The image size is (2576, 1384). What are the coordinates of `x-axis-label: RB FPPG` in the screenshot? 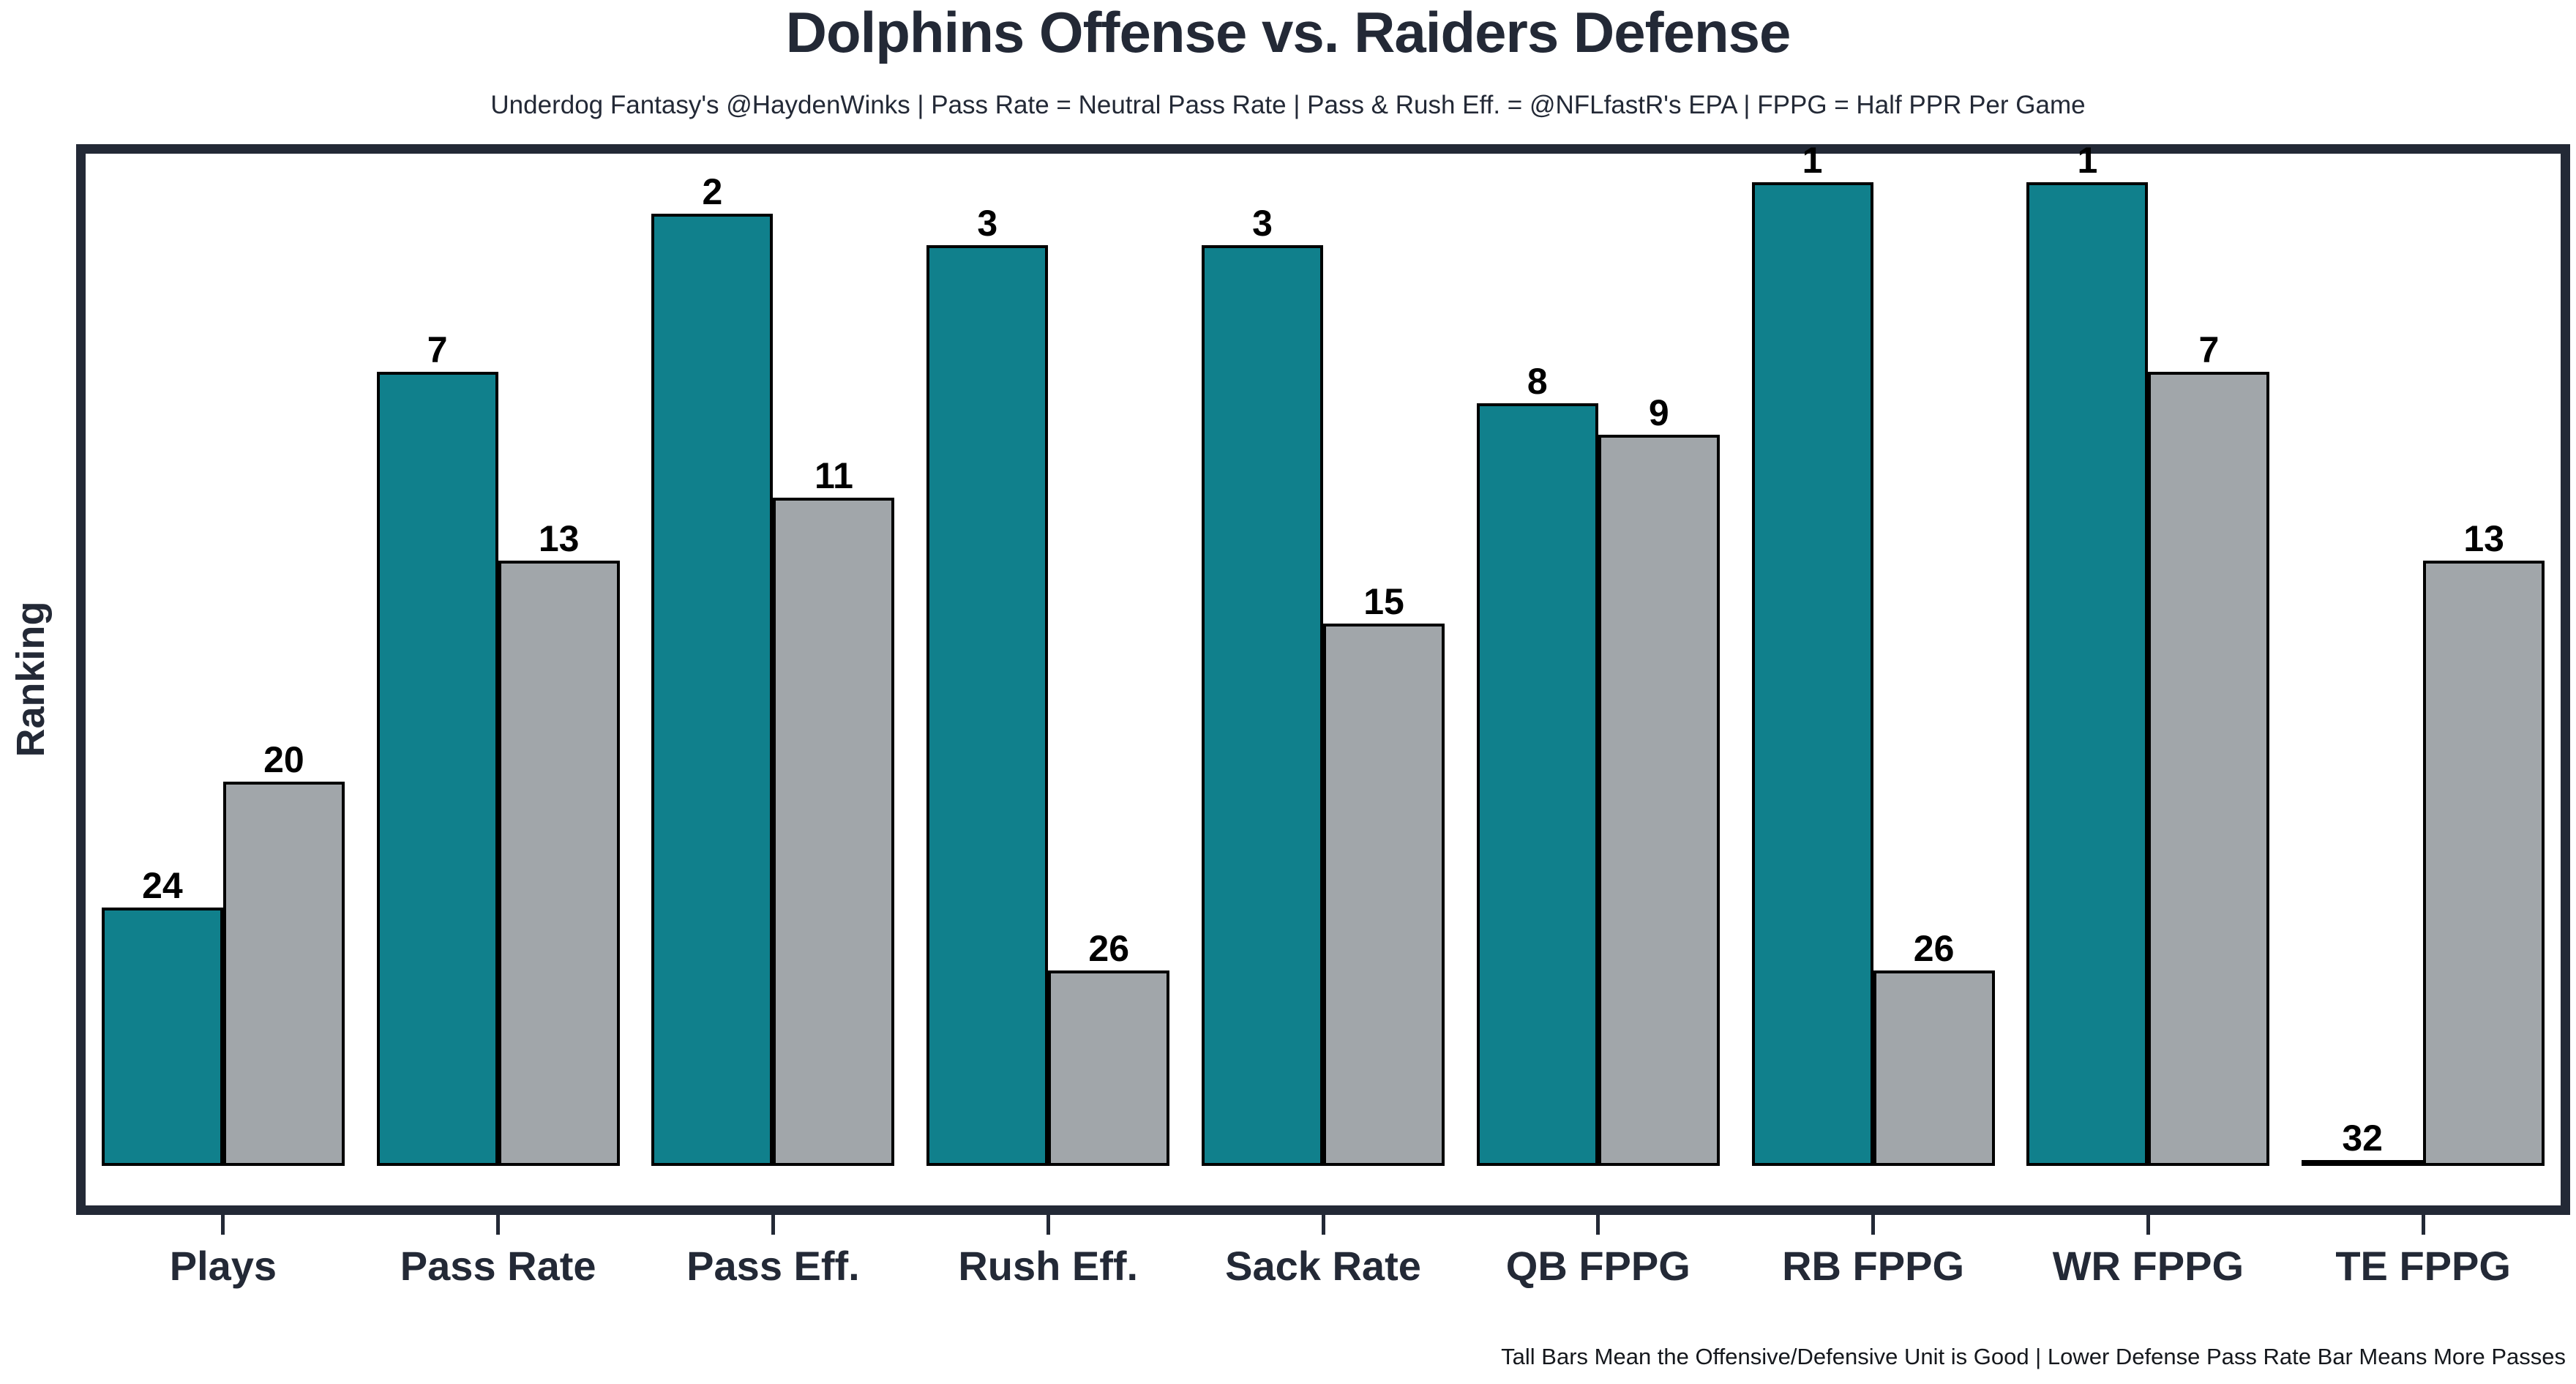 It's located at (1873, 1266).